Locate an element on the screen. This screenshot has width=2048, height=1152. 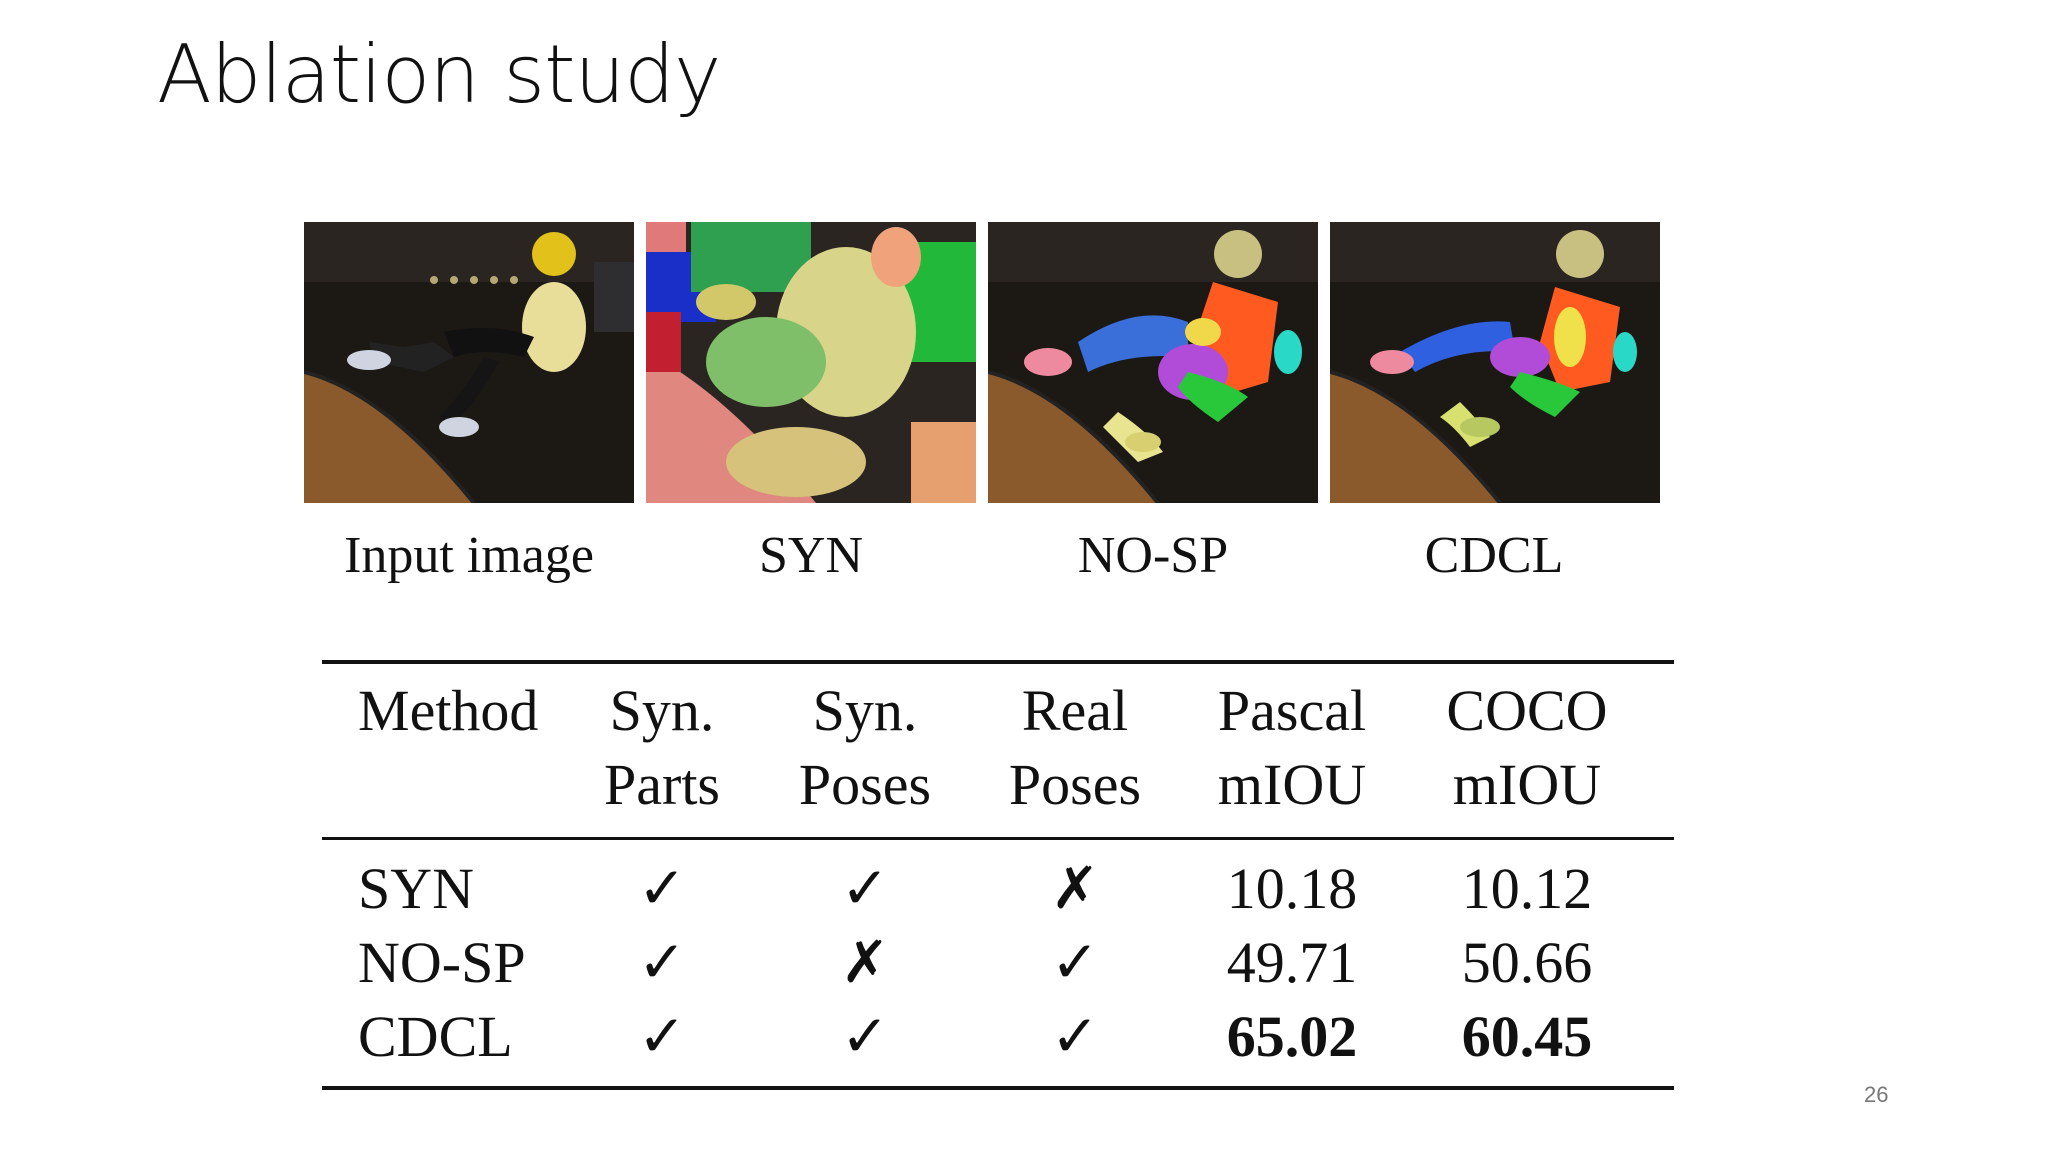
caption-syn: SYN is located at coordinates (811, 555).